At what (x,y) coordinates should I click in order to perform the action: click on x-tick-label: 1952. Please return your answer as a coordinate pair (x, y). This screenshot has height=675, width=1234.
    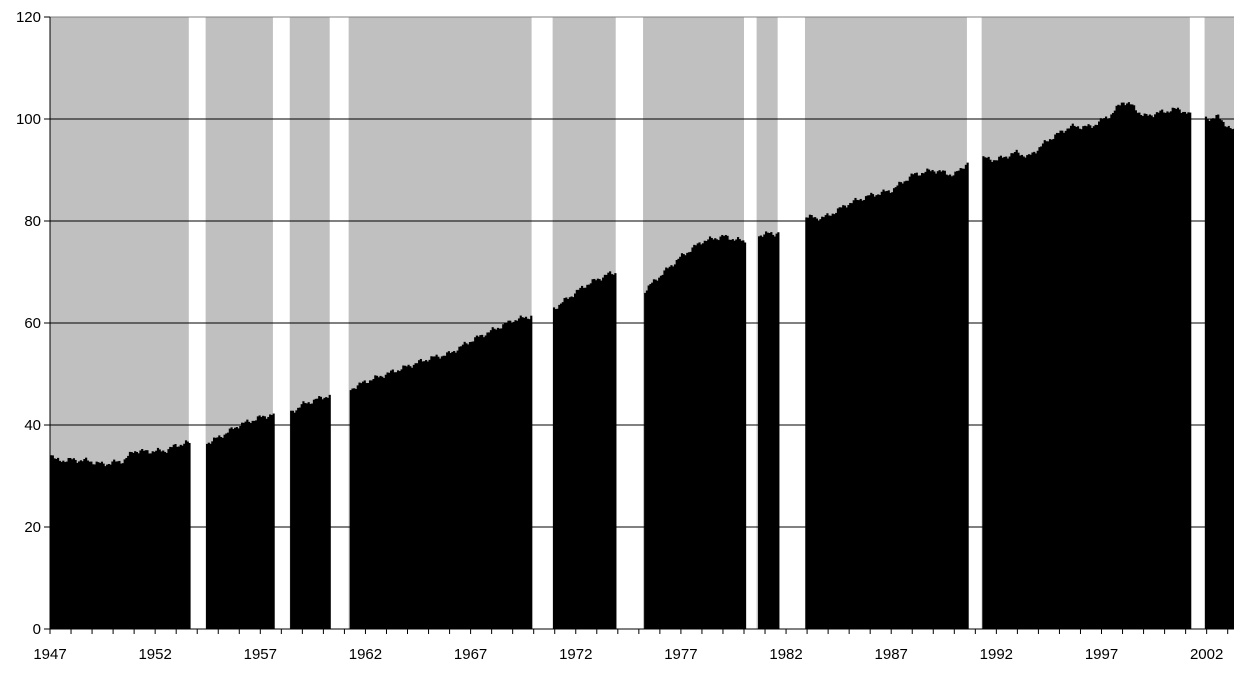
    Looking at the image, I should click on (154, 654).